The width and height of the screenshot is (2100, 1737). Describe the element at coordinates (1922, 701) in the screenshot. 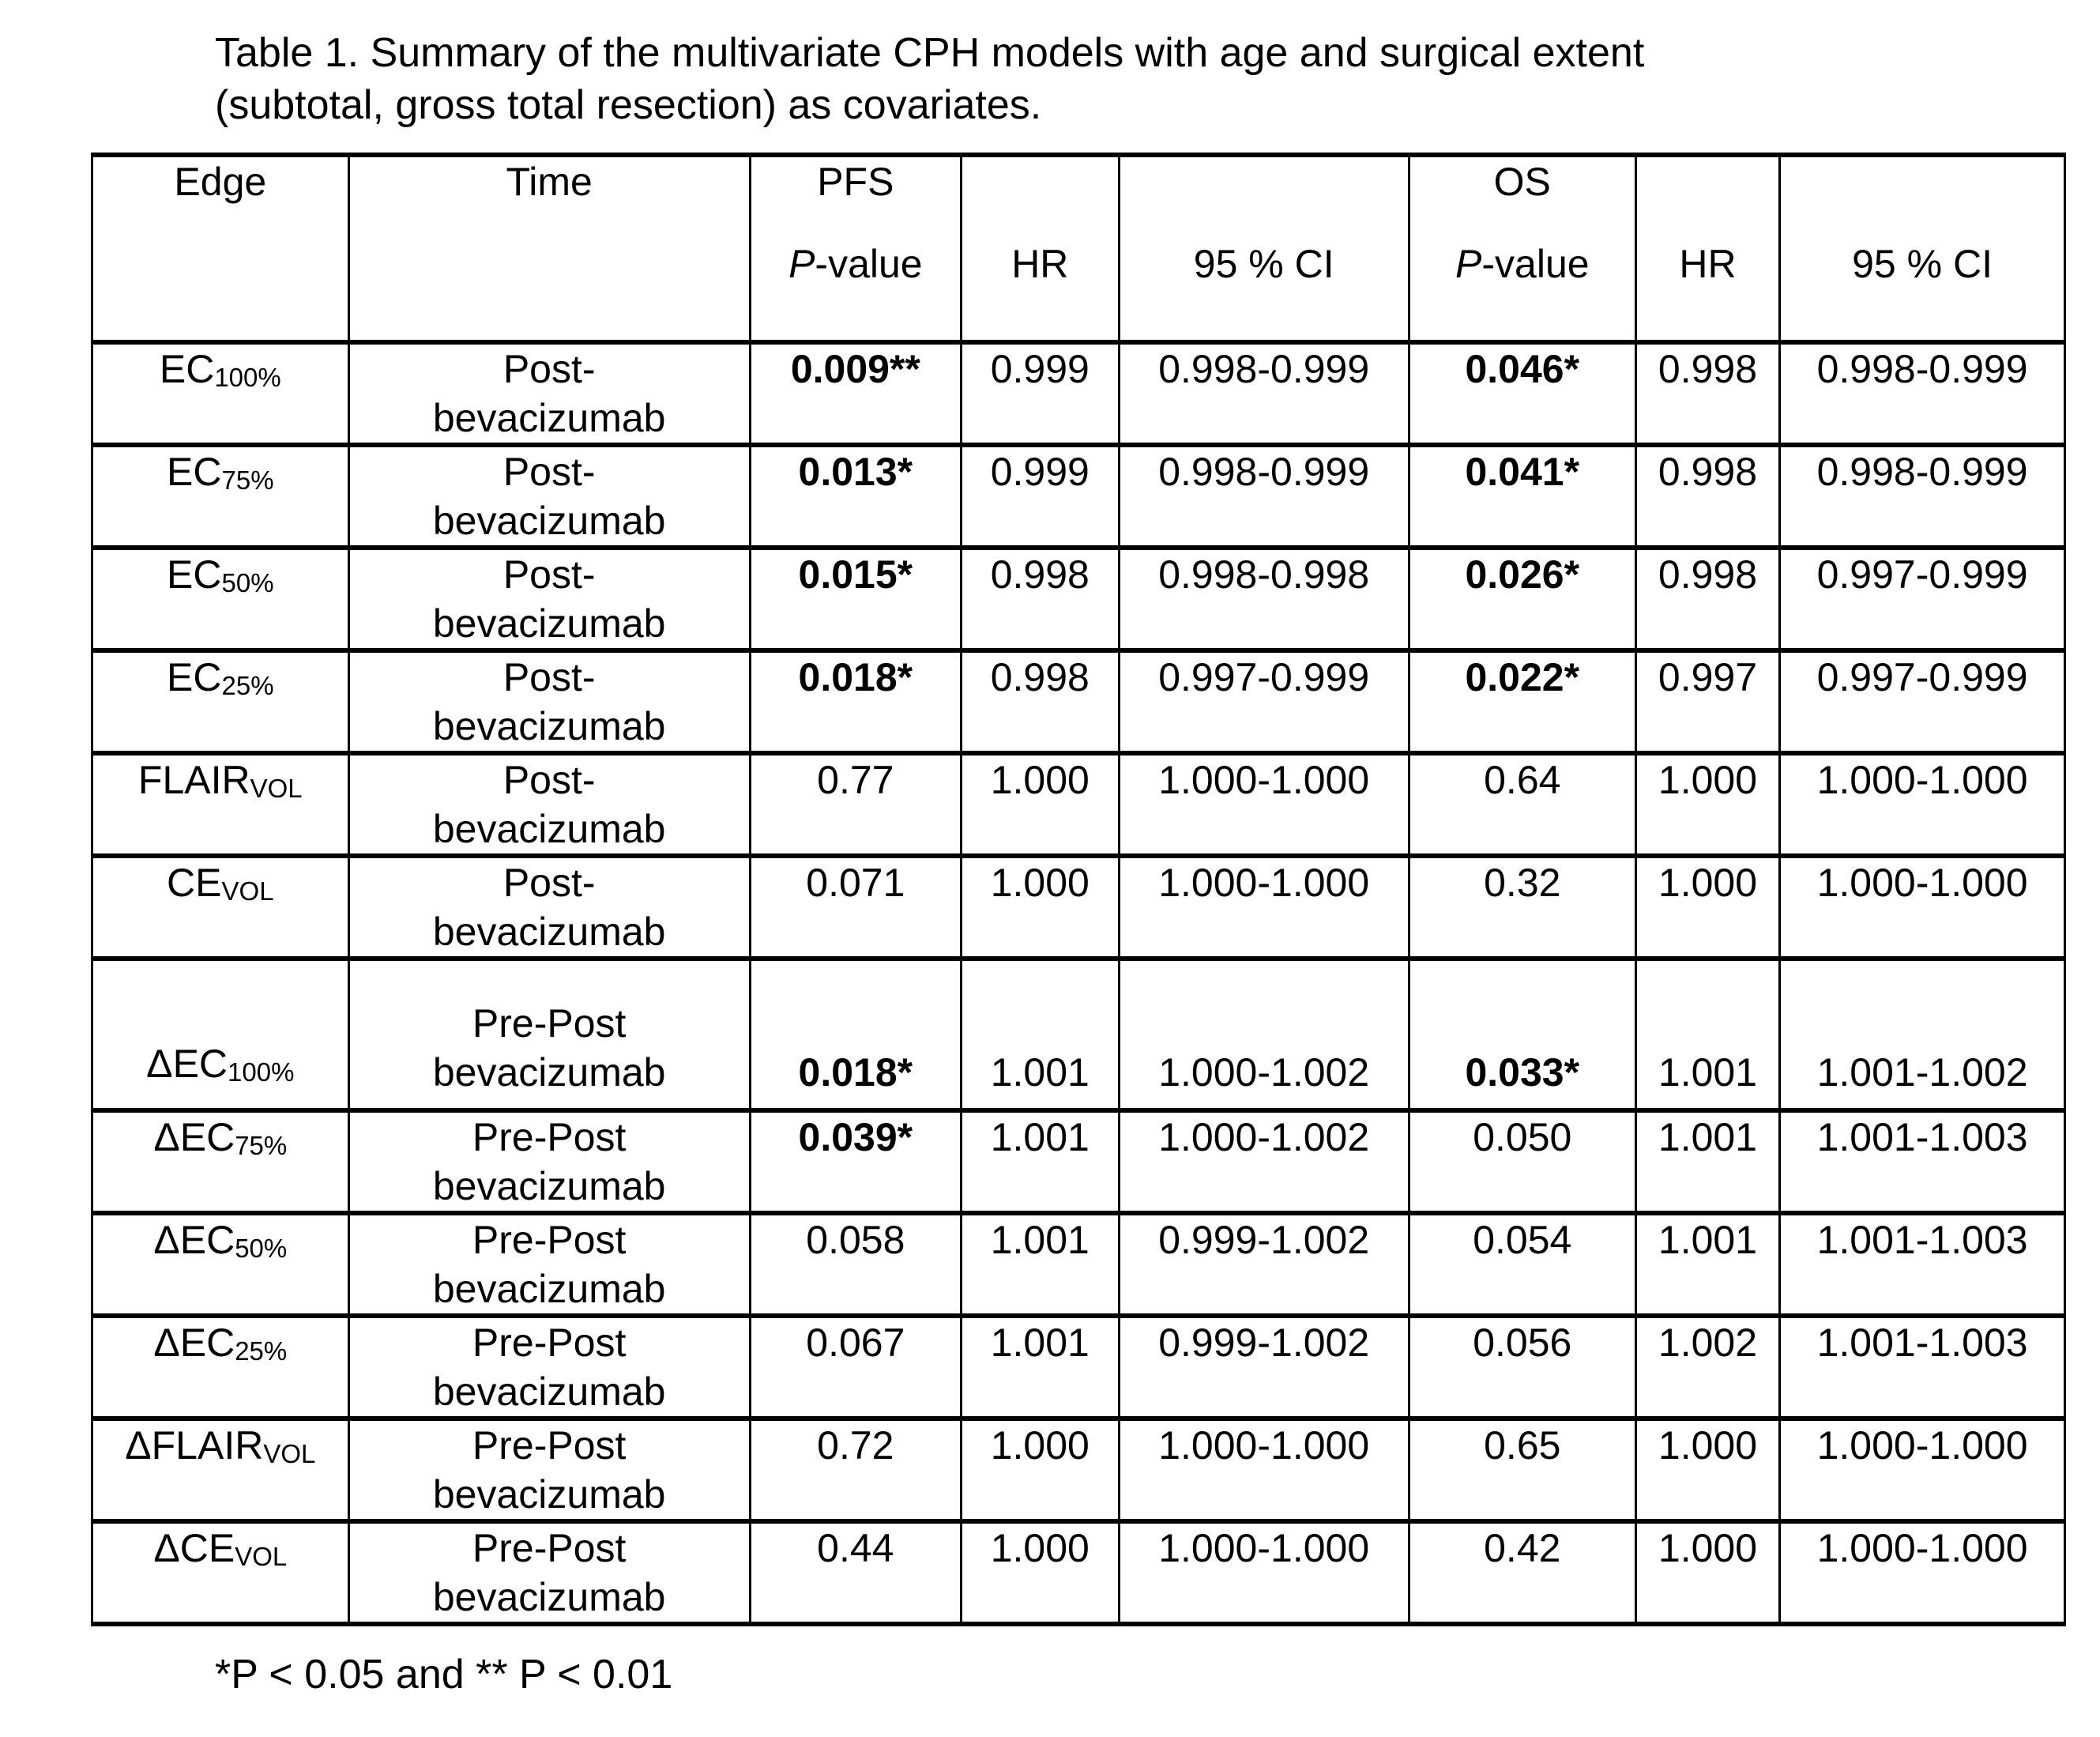

I see `os-ci-cell: 0.997-0.999` at that location.